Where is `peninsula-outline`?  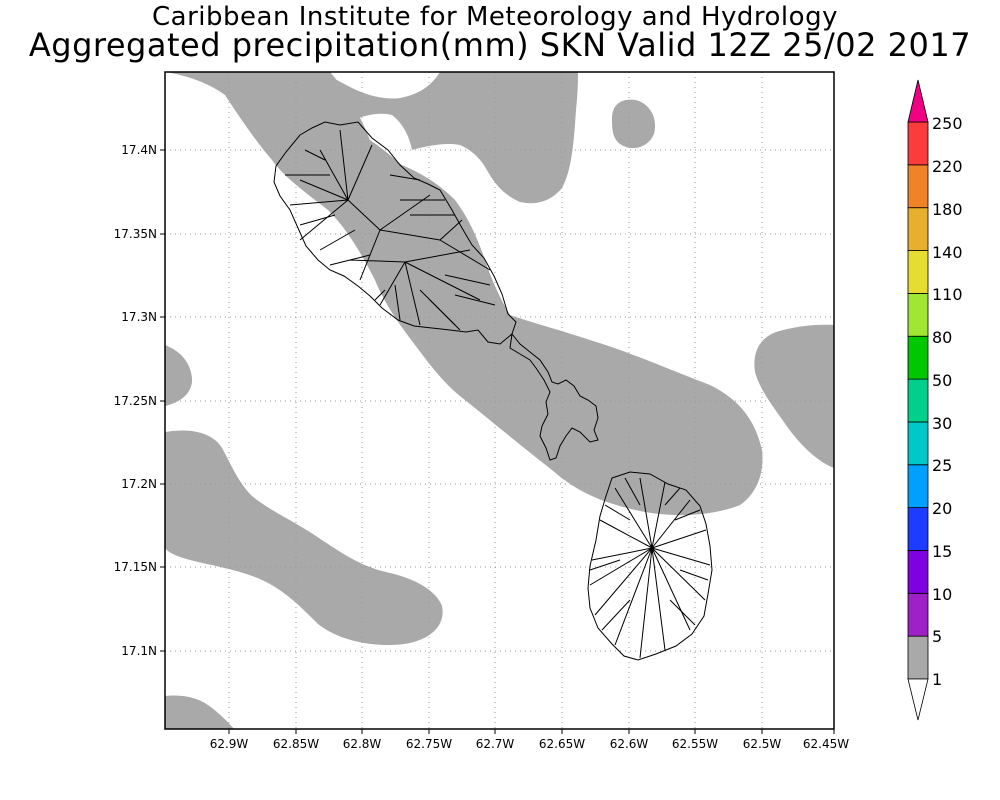 peninsula-outline is located at coordinates (554, 396).